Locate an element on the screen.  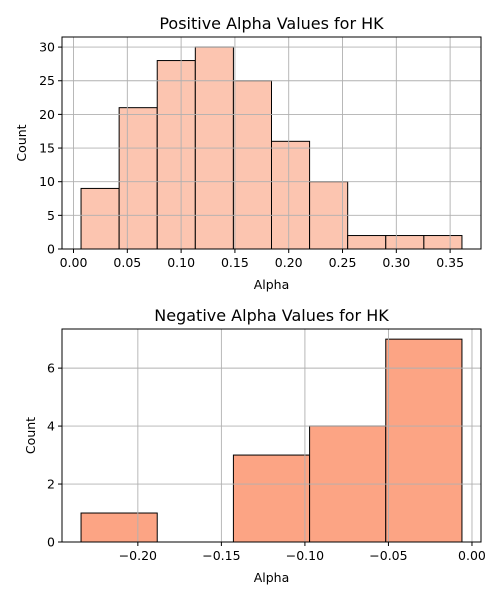
top-y-tick-label: 30 is located at coordinates (47, 47).